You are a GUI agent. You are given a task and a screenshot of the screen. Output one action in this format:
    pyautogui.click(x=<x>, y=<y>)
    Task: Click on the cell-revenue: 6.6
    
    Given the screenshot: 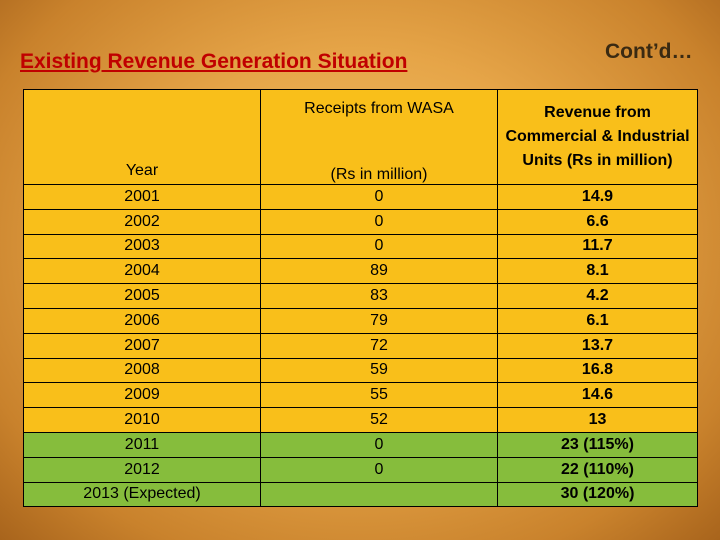 What is the action you would take?
    pyautogui.click(x=597, y=221)
    